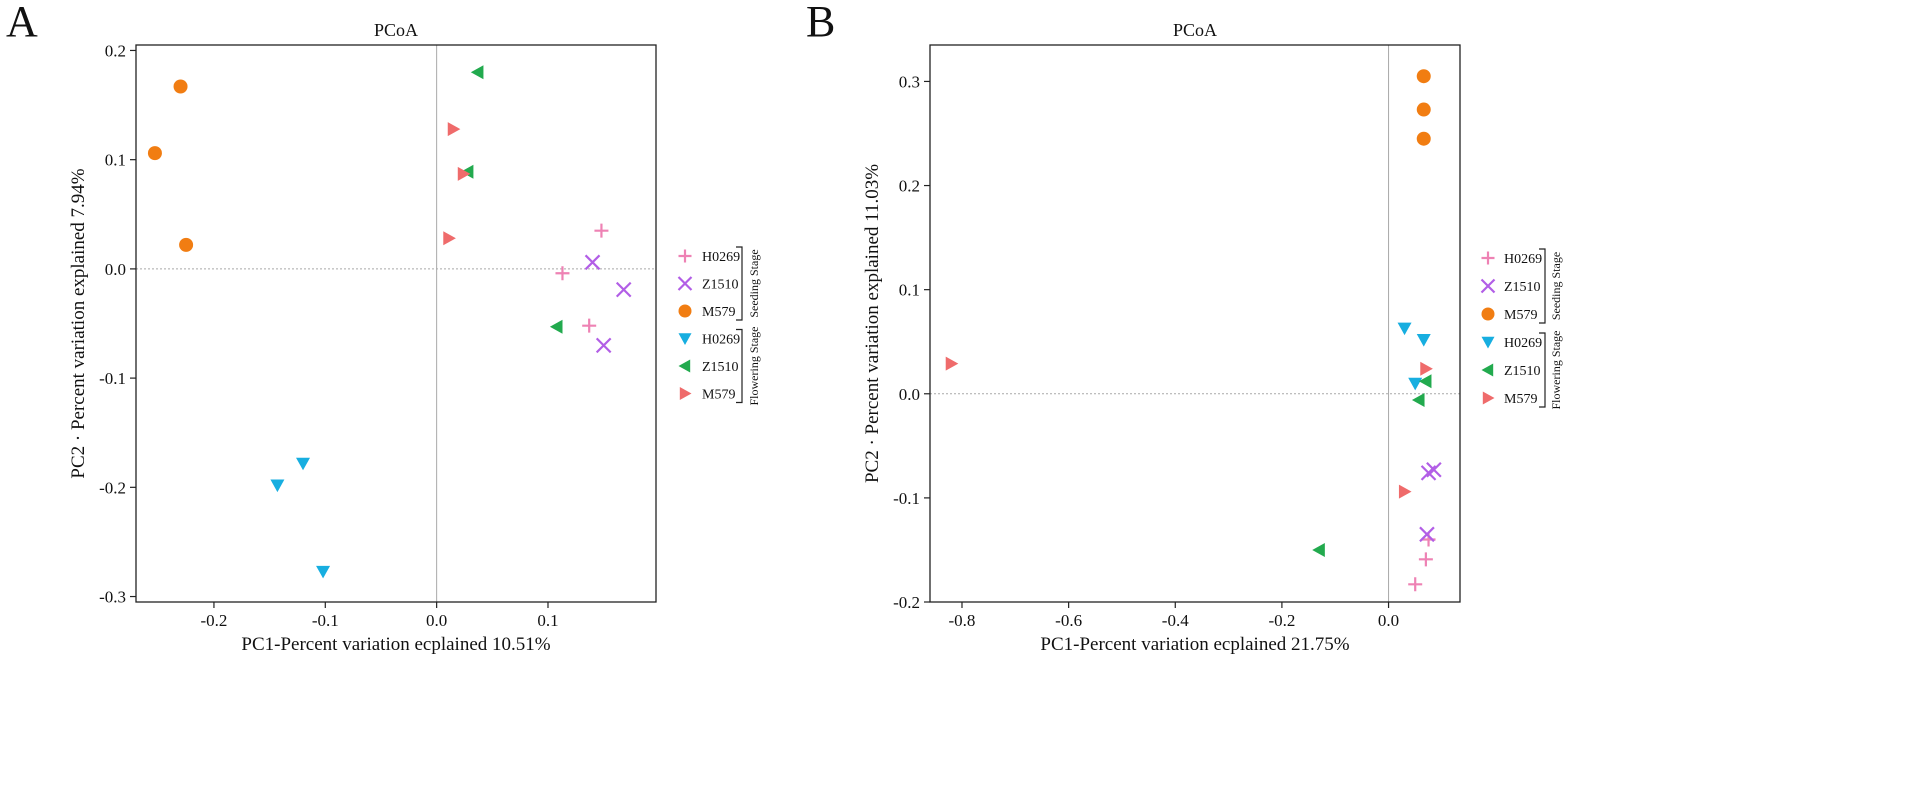 The width and height of the screenshot is (1908, 793). What do you see at coordinates (547, 620) in the screenshot?
I see `x-tick-label: 0.1` at bounding box center [547, 620].